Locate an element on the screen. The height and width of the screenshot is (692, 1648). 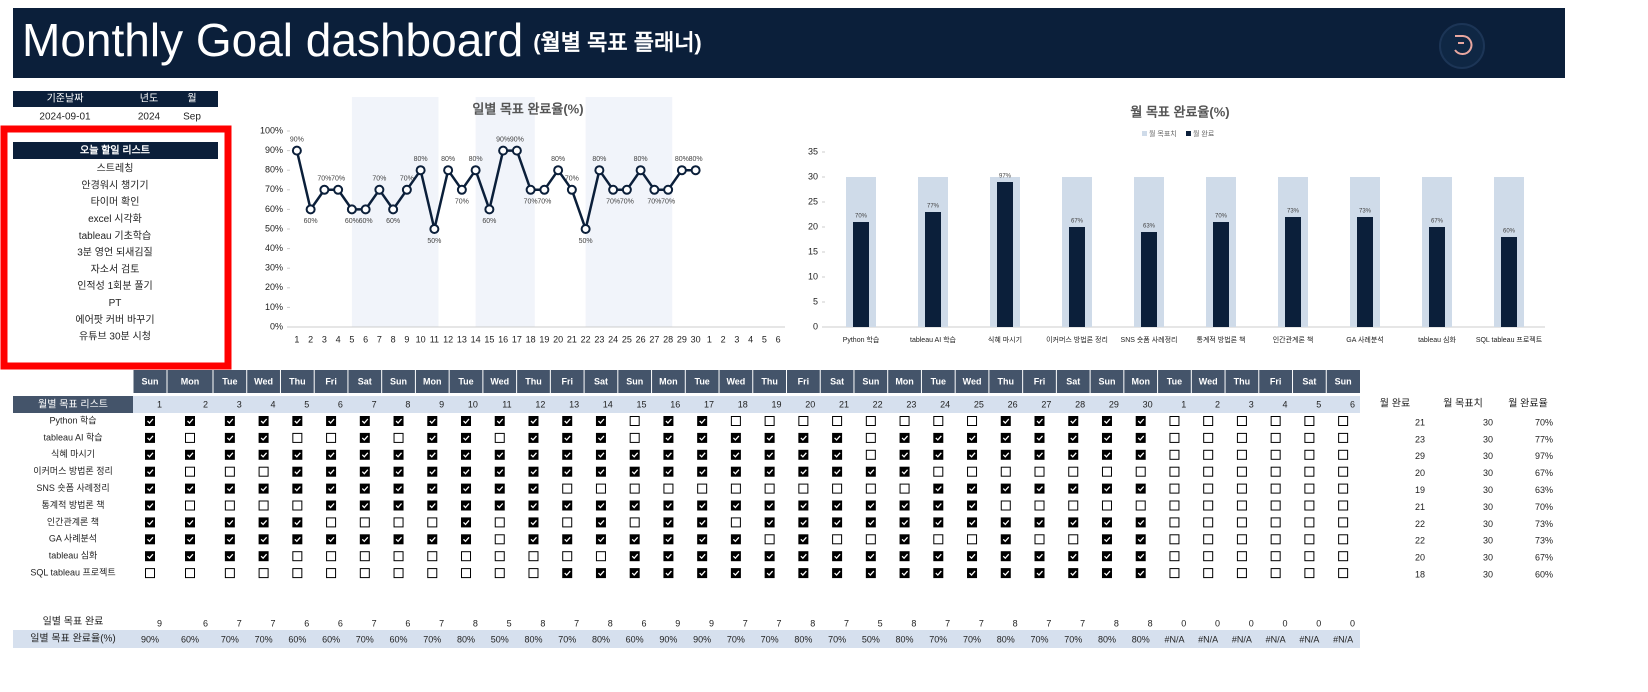
x-tick-label: 20 is located at coordinates (558, 339).